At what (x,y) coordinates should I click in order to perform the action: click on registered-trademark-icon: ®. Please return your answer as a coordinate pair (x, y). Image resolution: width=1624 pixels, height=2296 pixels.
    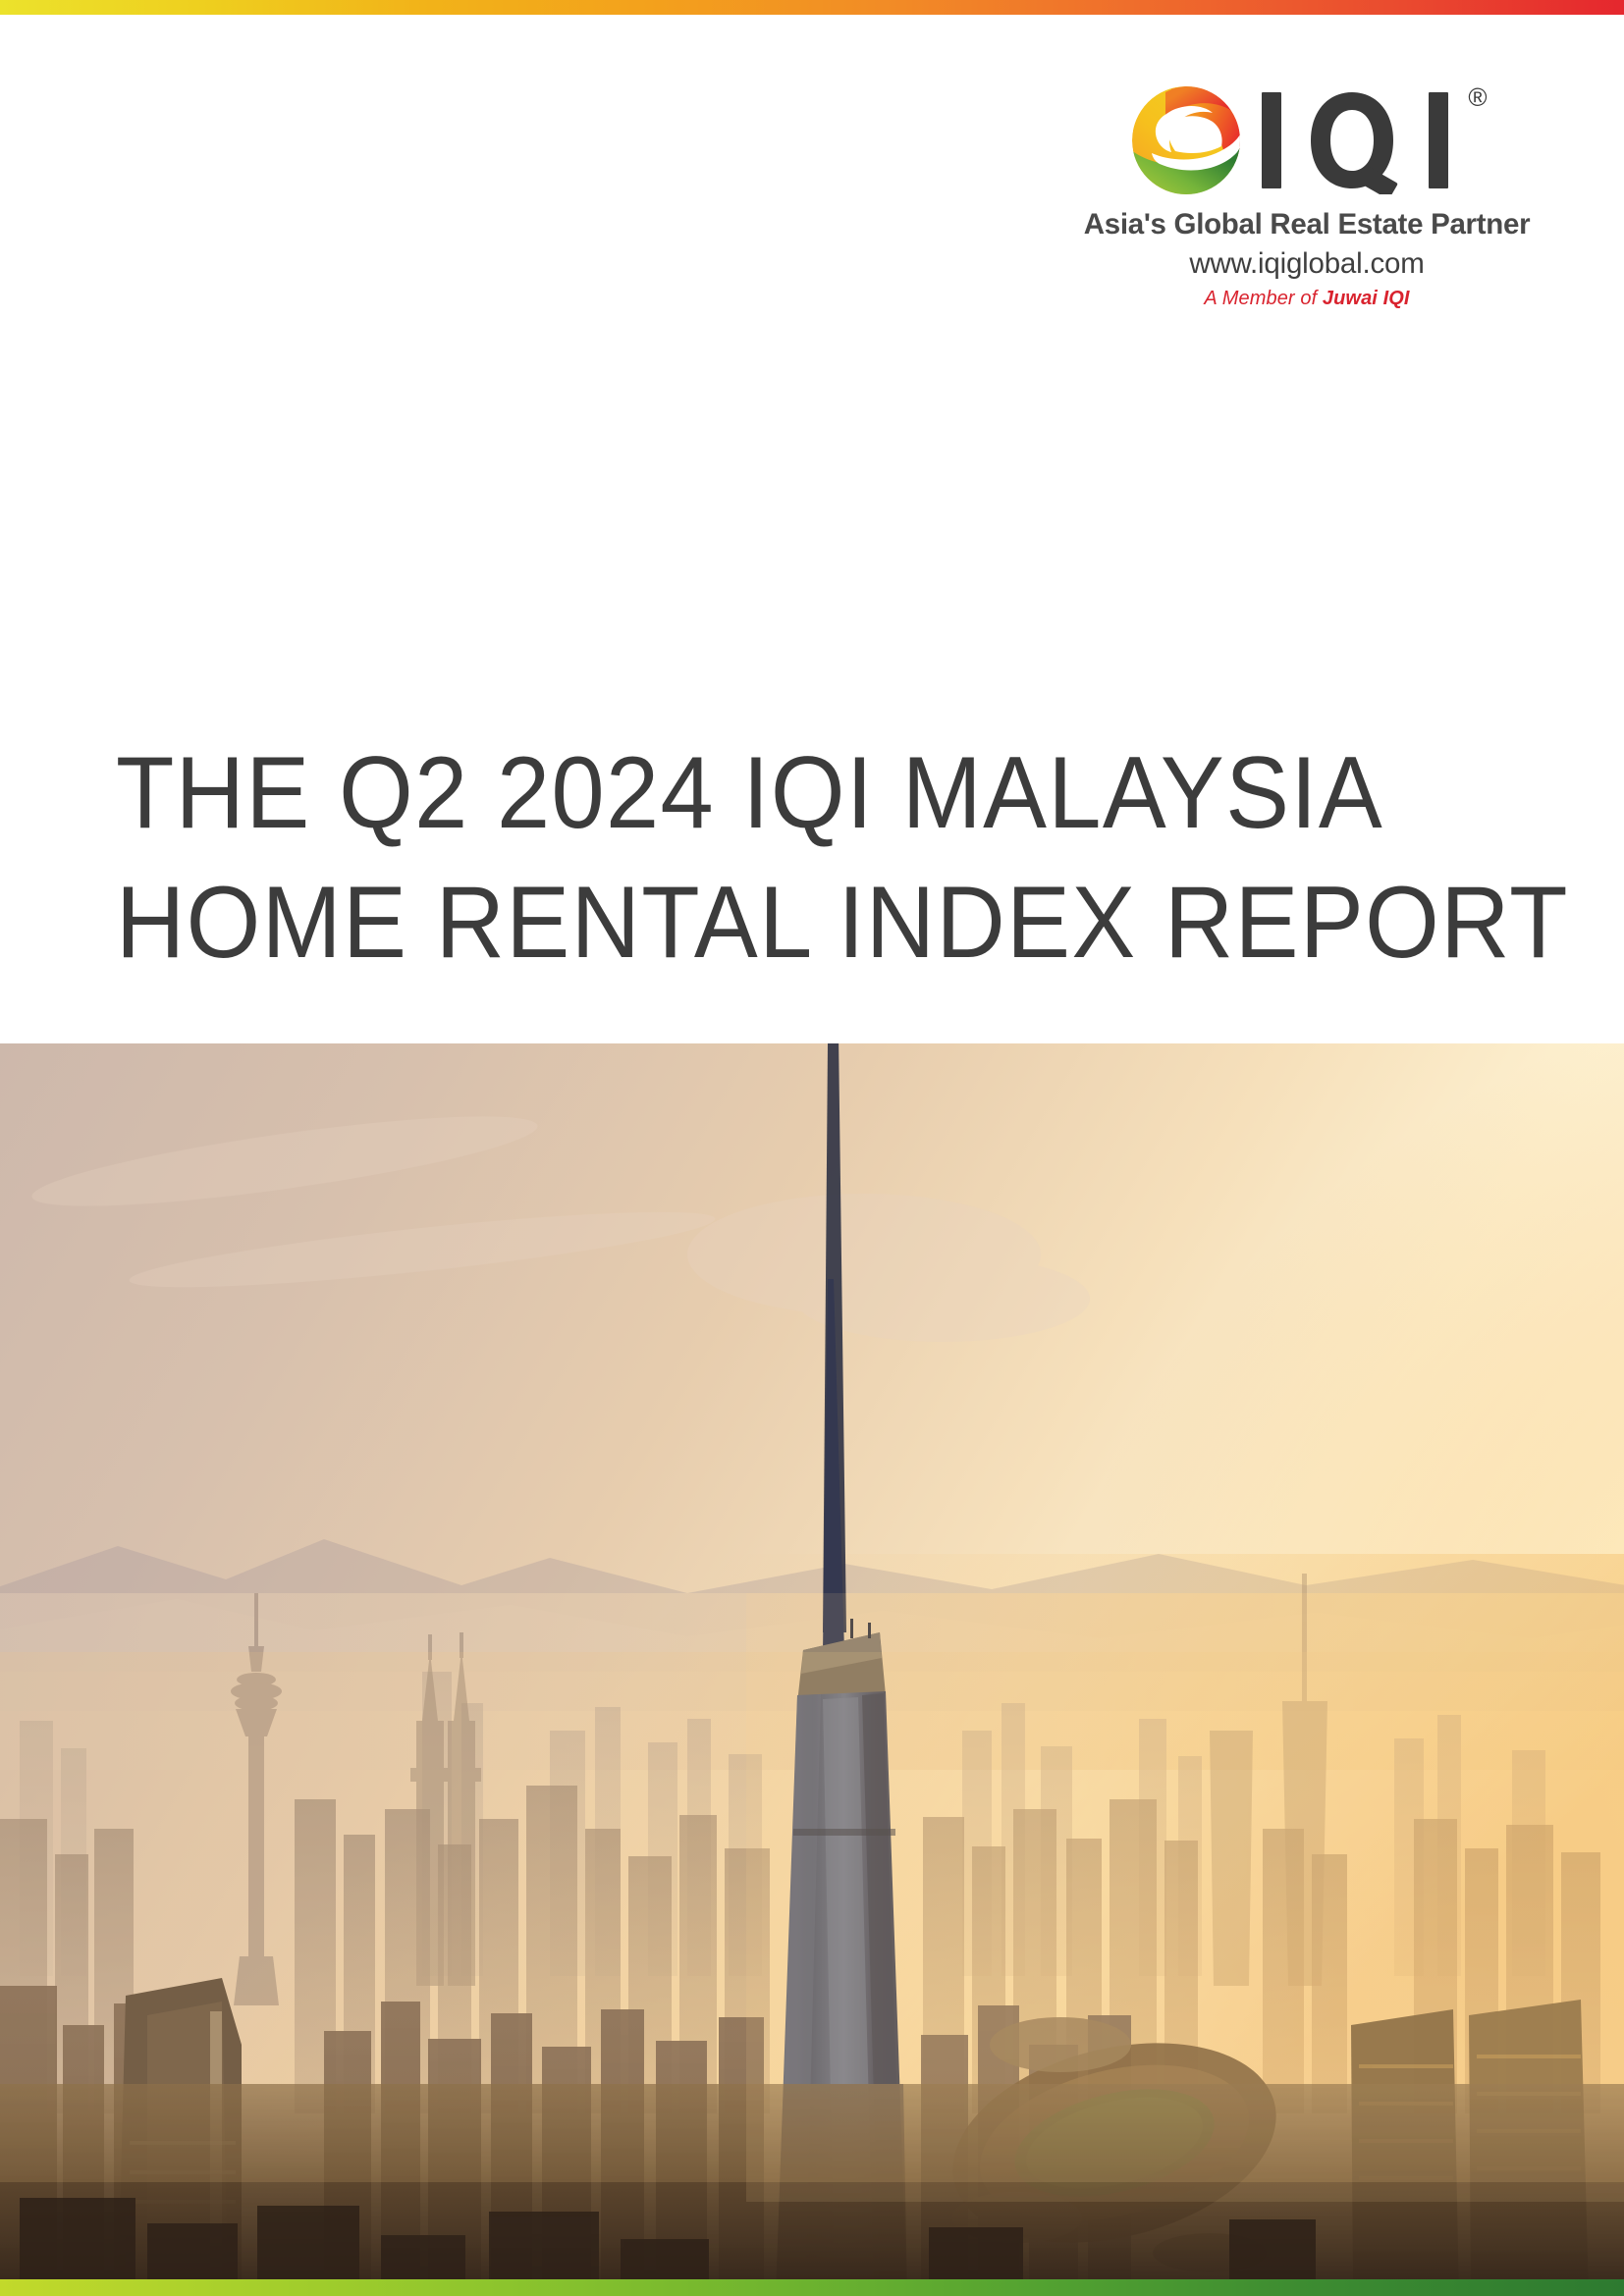
    Looking at the image, I should click on (1478, 97).